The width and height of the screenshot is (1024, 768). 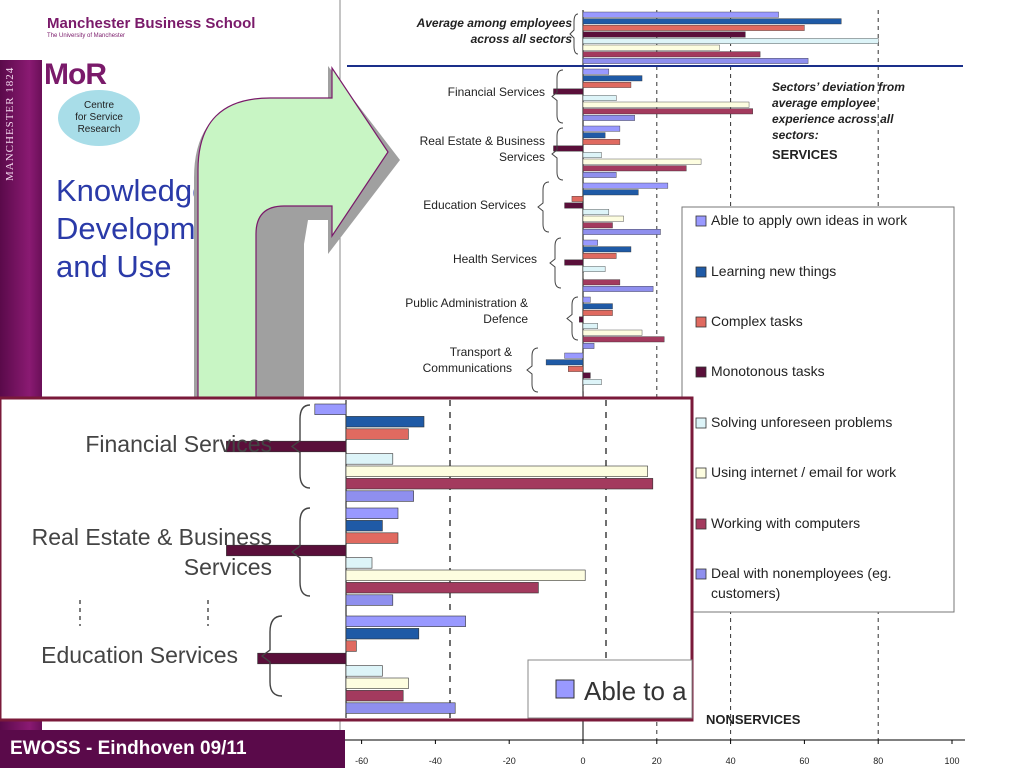 What do you see at coordinates (482, 141) in the screenshot?
I see `group-label: Real Estate & Business` at bounding box center [482, 141].